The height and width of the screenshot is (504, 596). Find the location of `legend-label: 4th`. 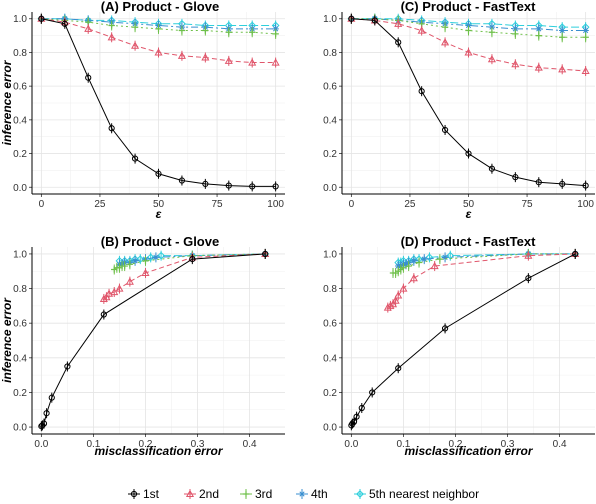

legend-label: 4th is located at coordinates (319, 494).